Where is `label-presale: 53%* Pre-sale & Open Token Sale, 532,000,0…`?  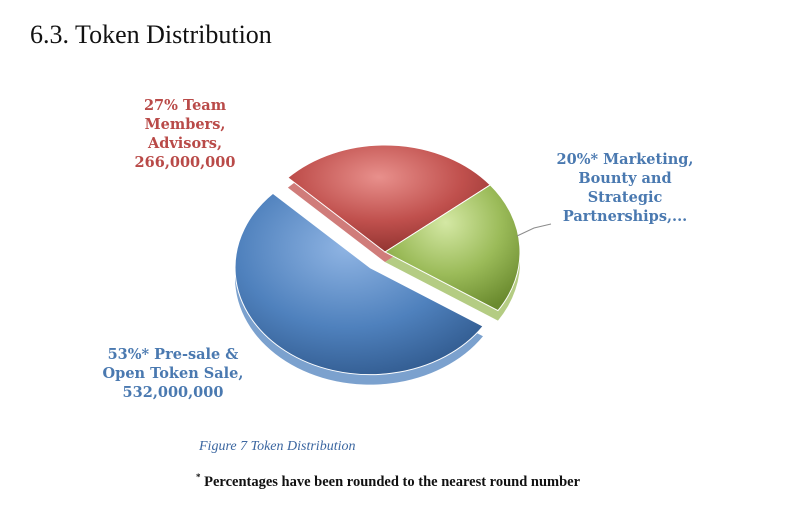 label-presale: 53%* Pre-sale & Open Token Sale, 532,000,0… is located at coordinates (173, 373).